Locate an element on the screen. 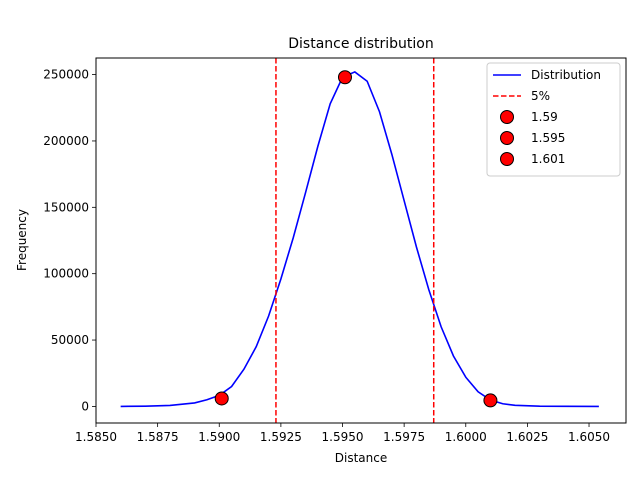  y-tick-label: 250000 is located at coordinates (66, 75).